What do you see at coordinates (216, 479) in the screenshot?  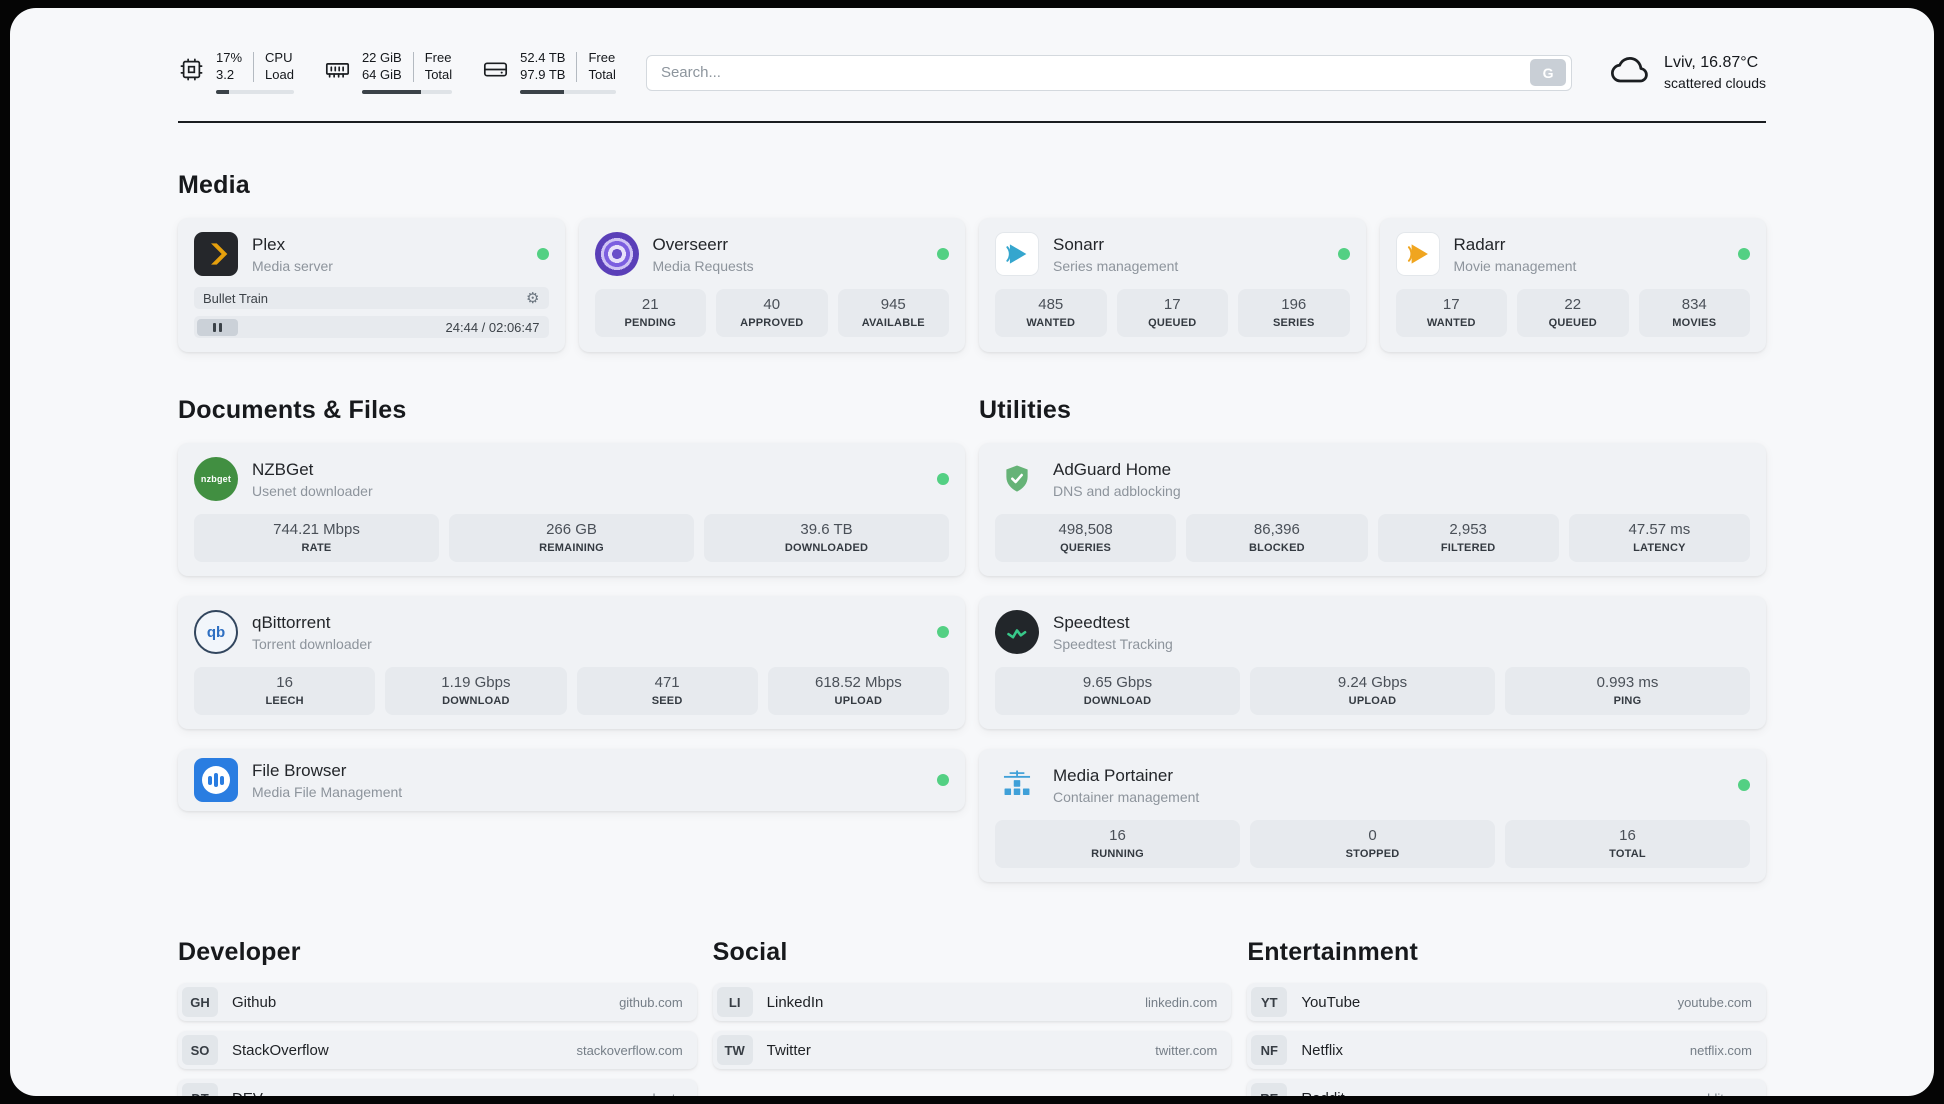 I see `nzbget-logo-text: nzbget` at bounding box center [216, 479].